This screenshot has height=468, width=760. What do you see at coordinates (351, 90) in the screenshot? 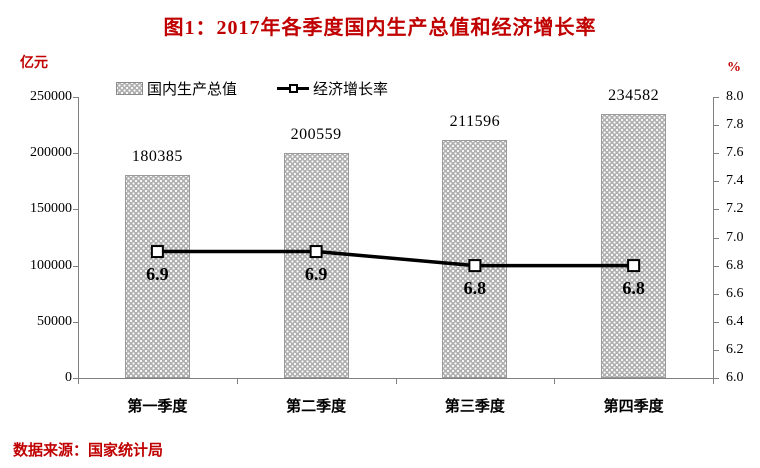
I see `legend-label-growth: 经济增长率` at bounding box center [351, 90].